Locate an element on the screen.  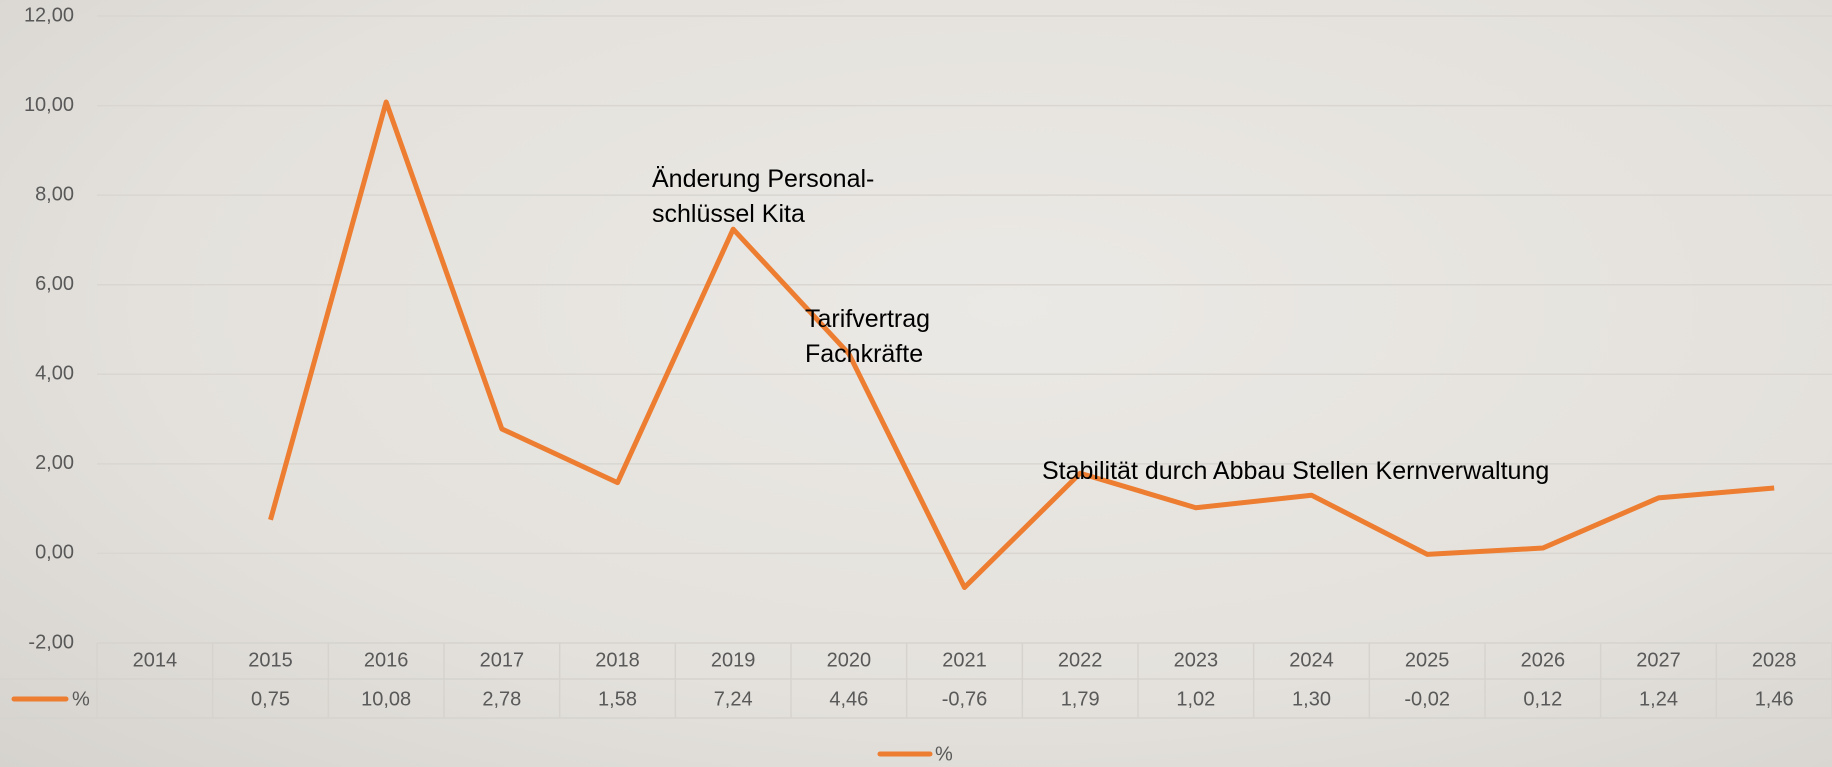
table-value: 4,46 is located at coordinates (848, 699).